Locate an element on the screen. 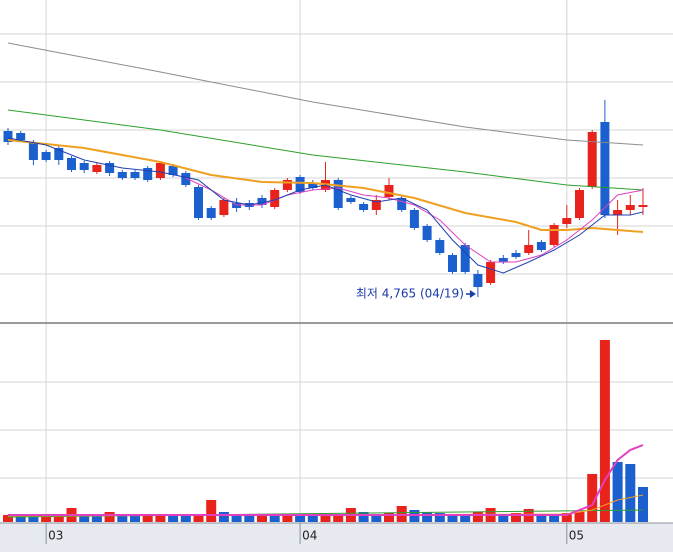 This screenshot has width=673, height=552. annotation-arrowhead is located at coordinates (472, 294).